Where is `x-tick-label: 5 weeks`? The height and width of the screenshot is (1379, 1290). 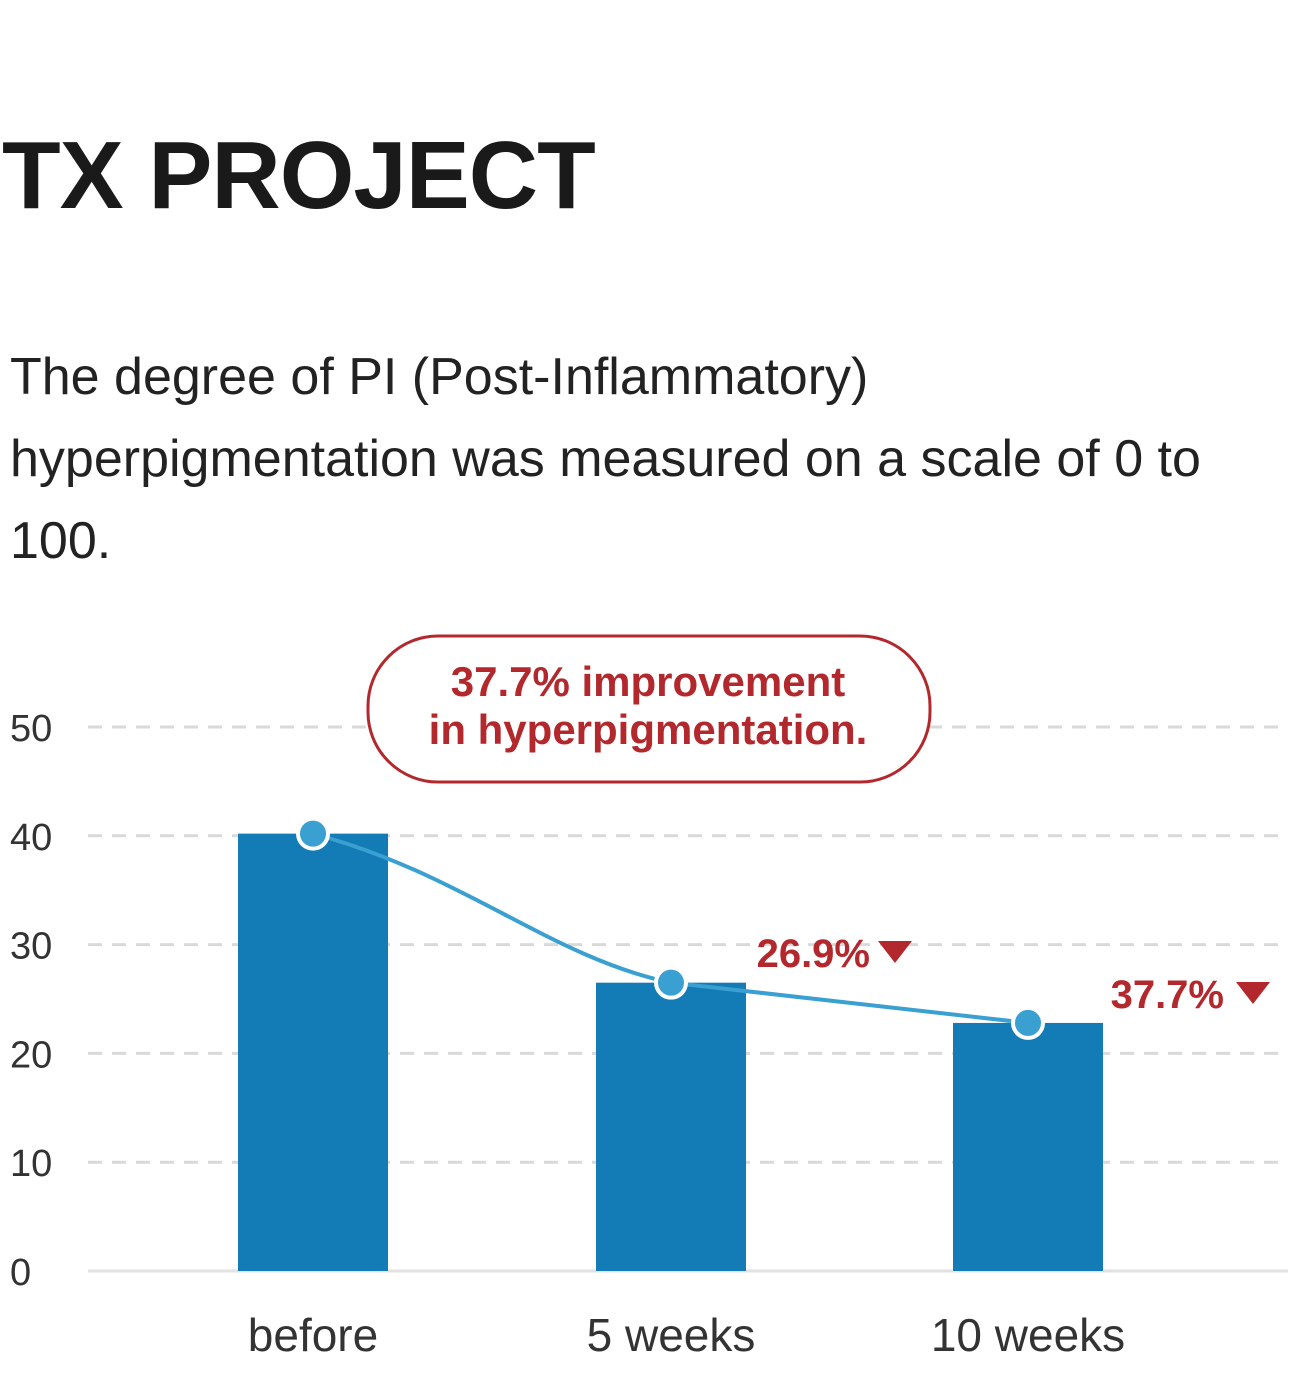 x-tick-label: 5 weeks is located at coordinates (671, 1335).